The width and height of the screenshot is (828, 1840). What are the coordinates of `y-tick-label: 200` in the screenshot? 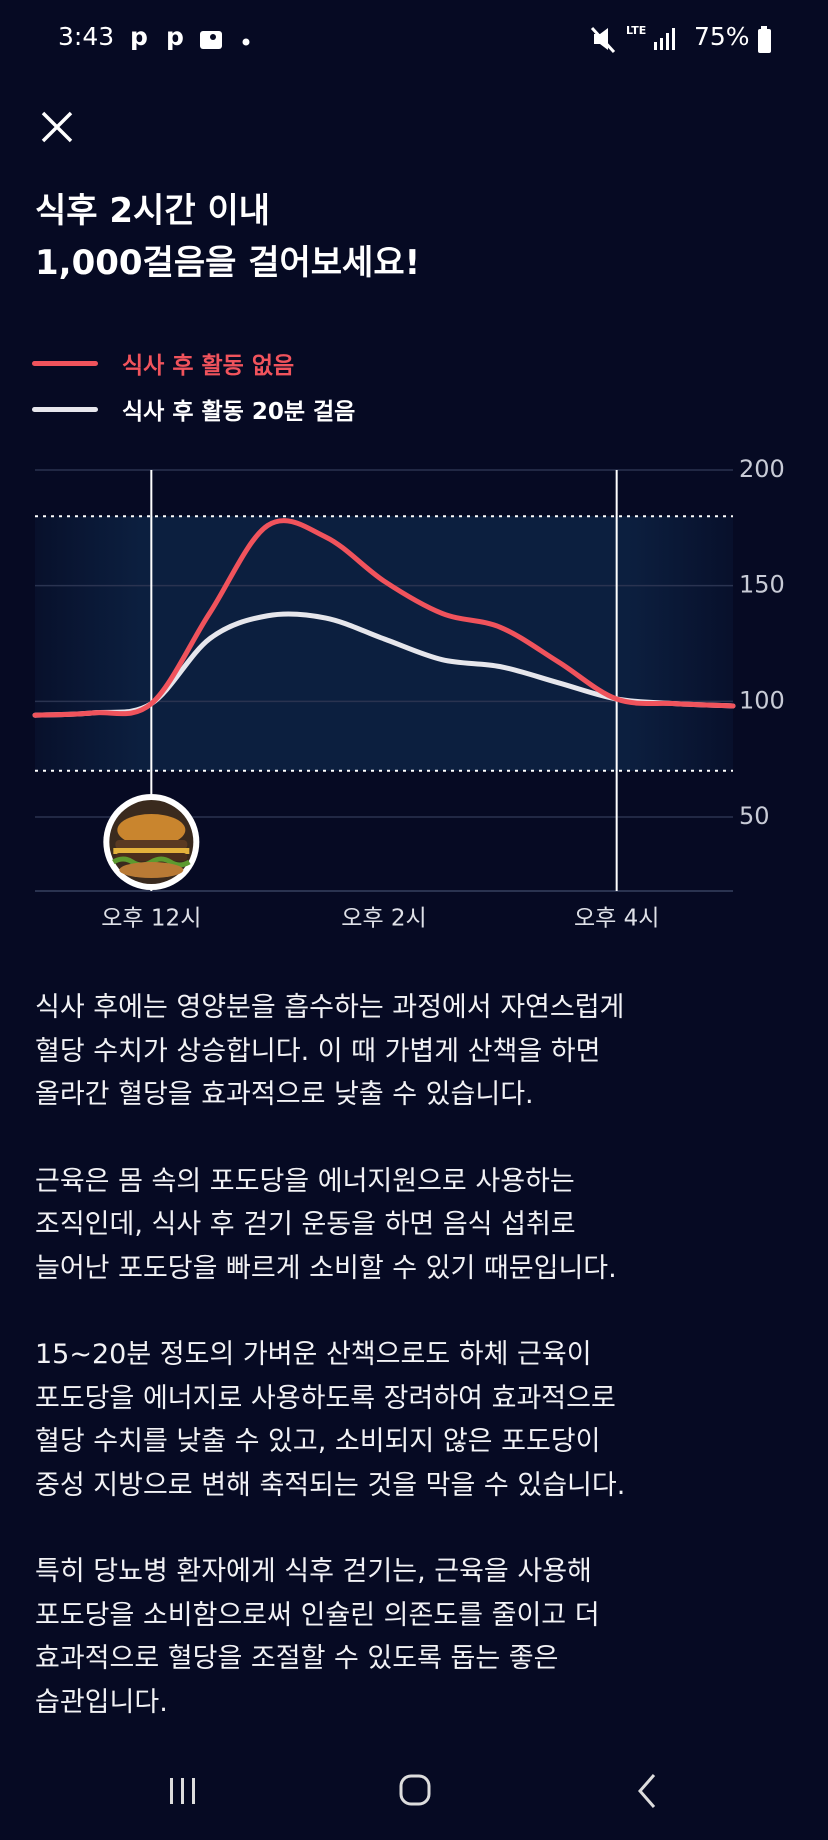 It's located at (762, 469).